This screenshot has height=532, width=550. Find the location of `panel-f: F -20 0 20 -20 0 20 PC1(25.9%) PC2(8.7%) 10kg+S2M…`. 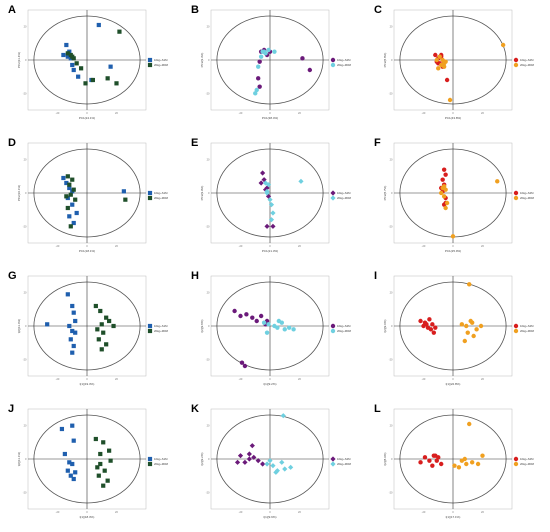

panel-f: F -20 0 20 -20 0 20 PC1(25.9%) PC2(8.7%) 10kg+S2M… is located at coordinates (454, 195).